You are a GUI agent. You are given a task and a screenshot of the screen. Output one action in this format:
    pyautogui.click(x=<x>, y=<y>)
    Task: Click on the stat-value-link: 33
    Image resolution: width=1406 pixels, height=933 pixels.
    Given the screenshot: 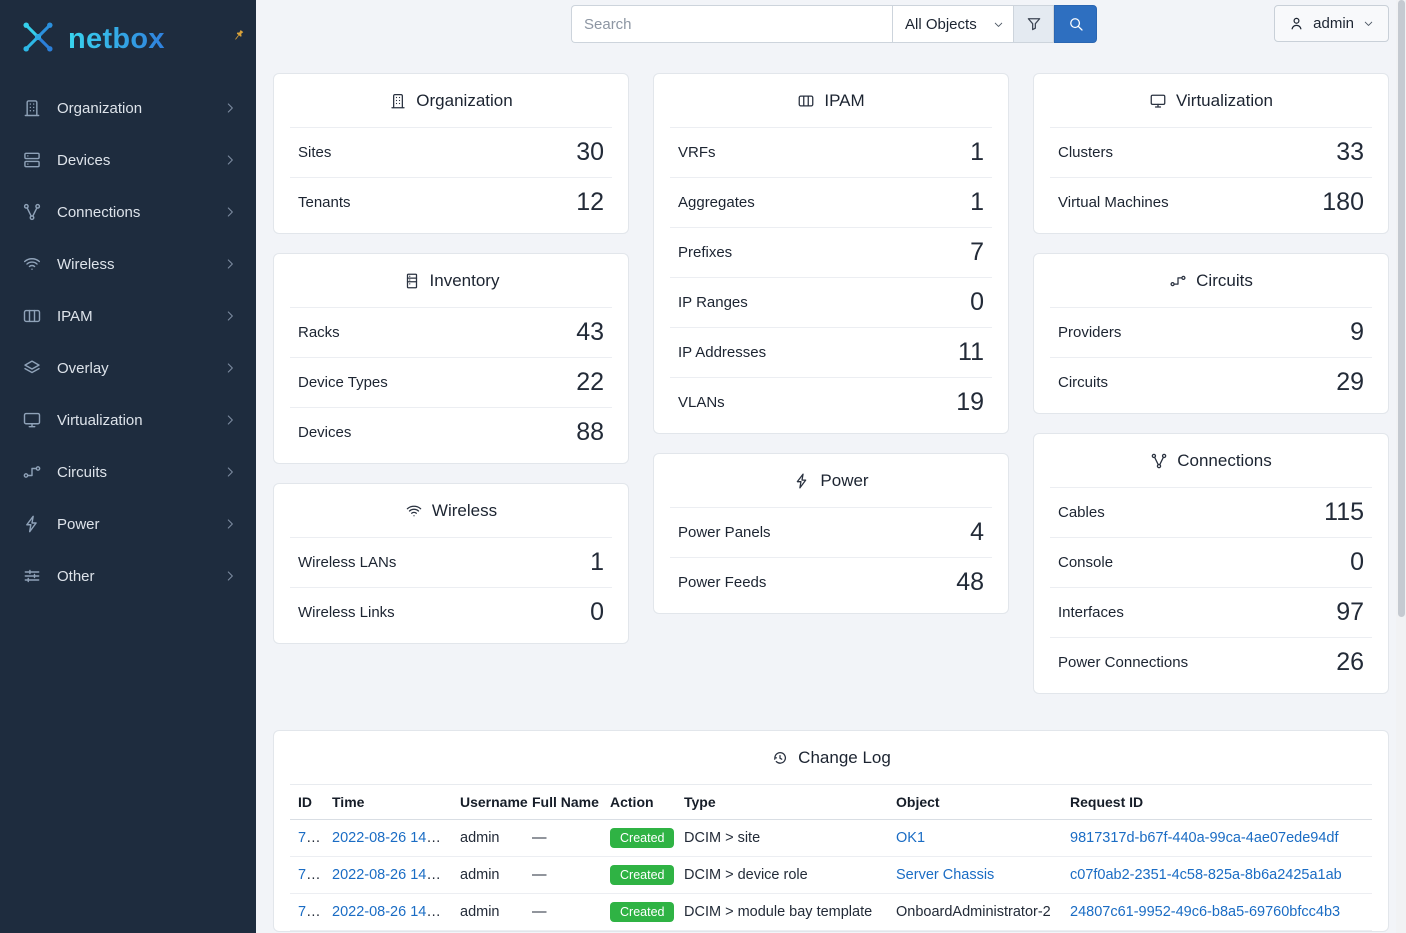 What is the action you would take?
    pyautogui.click(x=1350, y=152)
    